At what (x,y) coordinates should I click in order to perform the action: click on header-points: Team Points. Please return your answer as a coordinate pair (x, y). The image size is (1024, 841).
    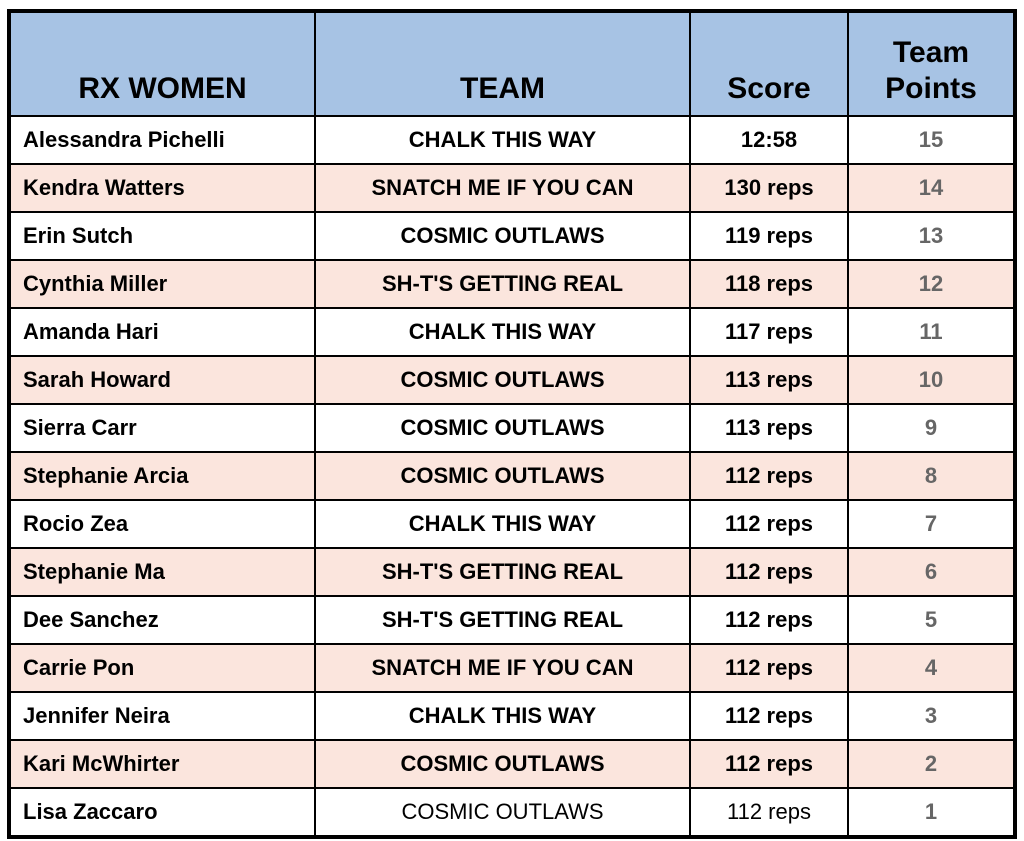
    Looking at the image, I should click on (931, 63).